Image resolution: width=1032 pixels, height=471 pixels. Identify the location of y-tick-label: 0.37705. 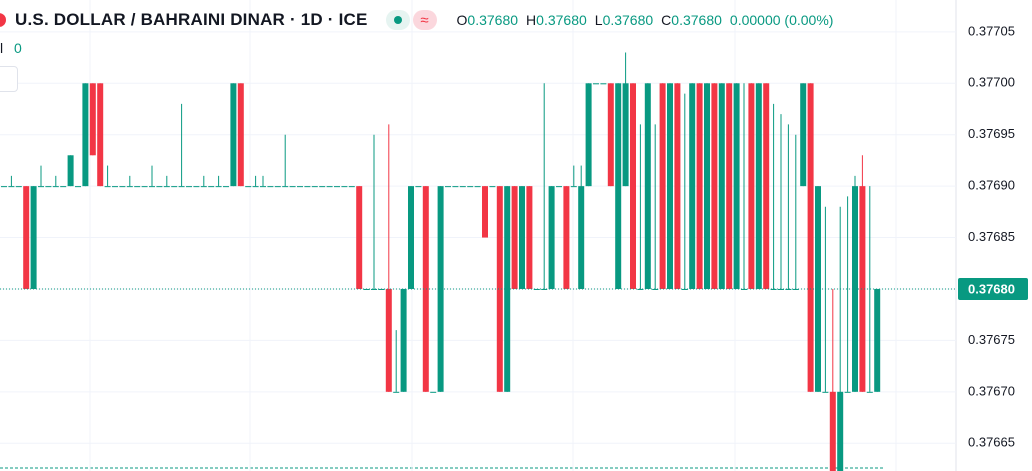
(991, 30).